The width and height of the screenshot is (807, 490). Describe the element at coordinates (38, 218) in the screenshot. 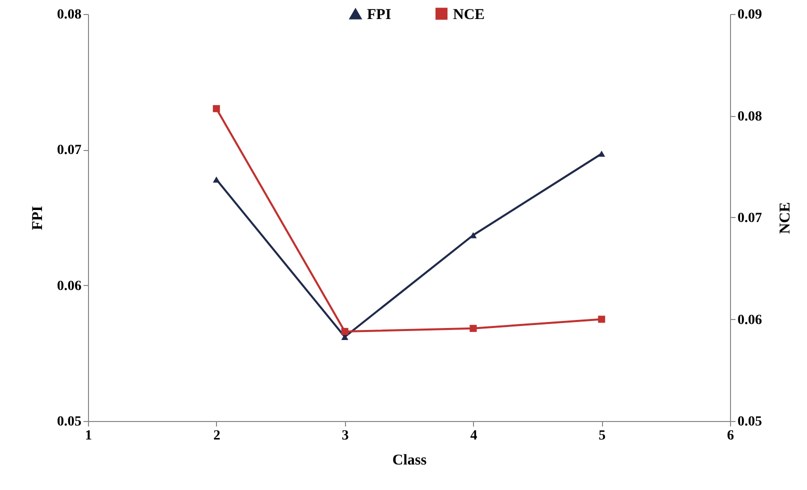

I see `y-axis-title: FPI` at that location.